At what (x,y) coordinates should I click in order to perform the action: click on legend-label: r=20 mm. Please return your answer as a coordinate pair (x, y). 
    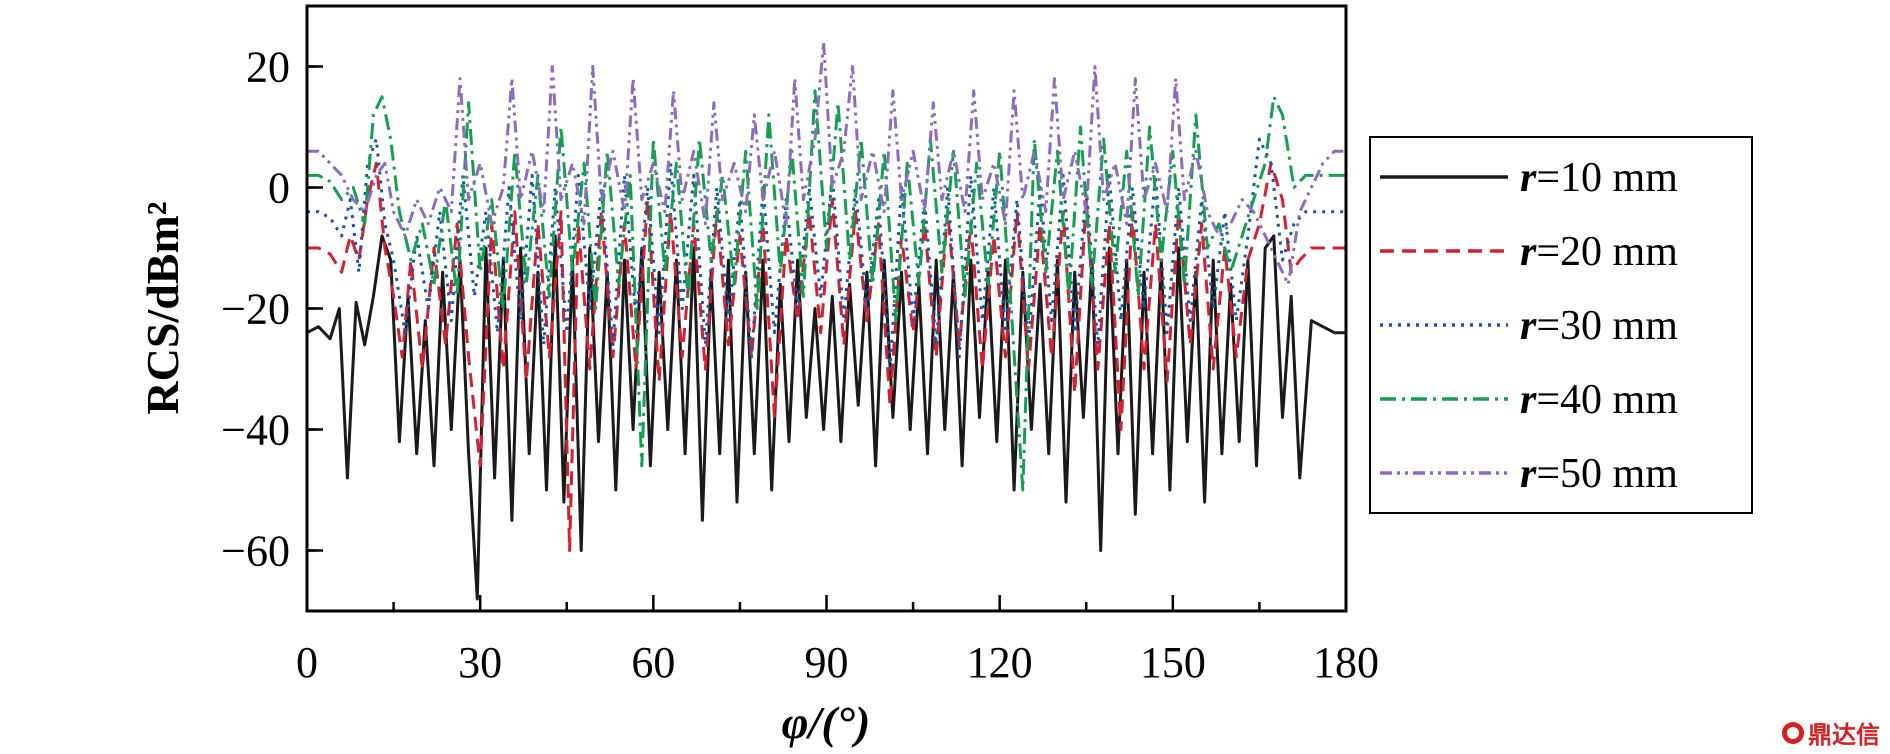
    Looking at the image, I should click on (1599, 252).